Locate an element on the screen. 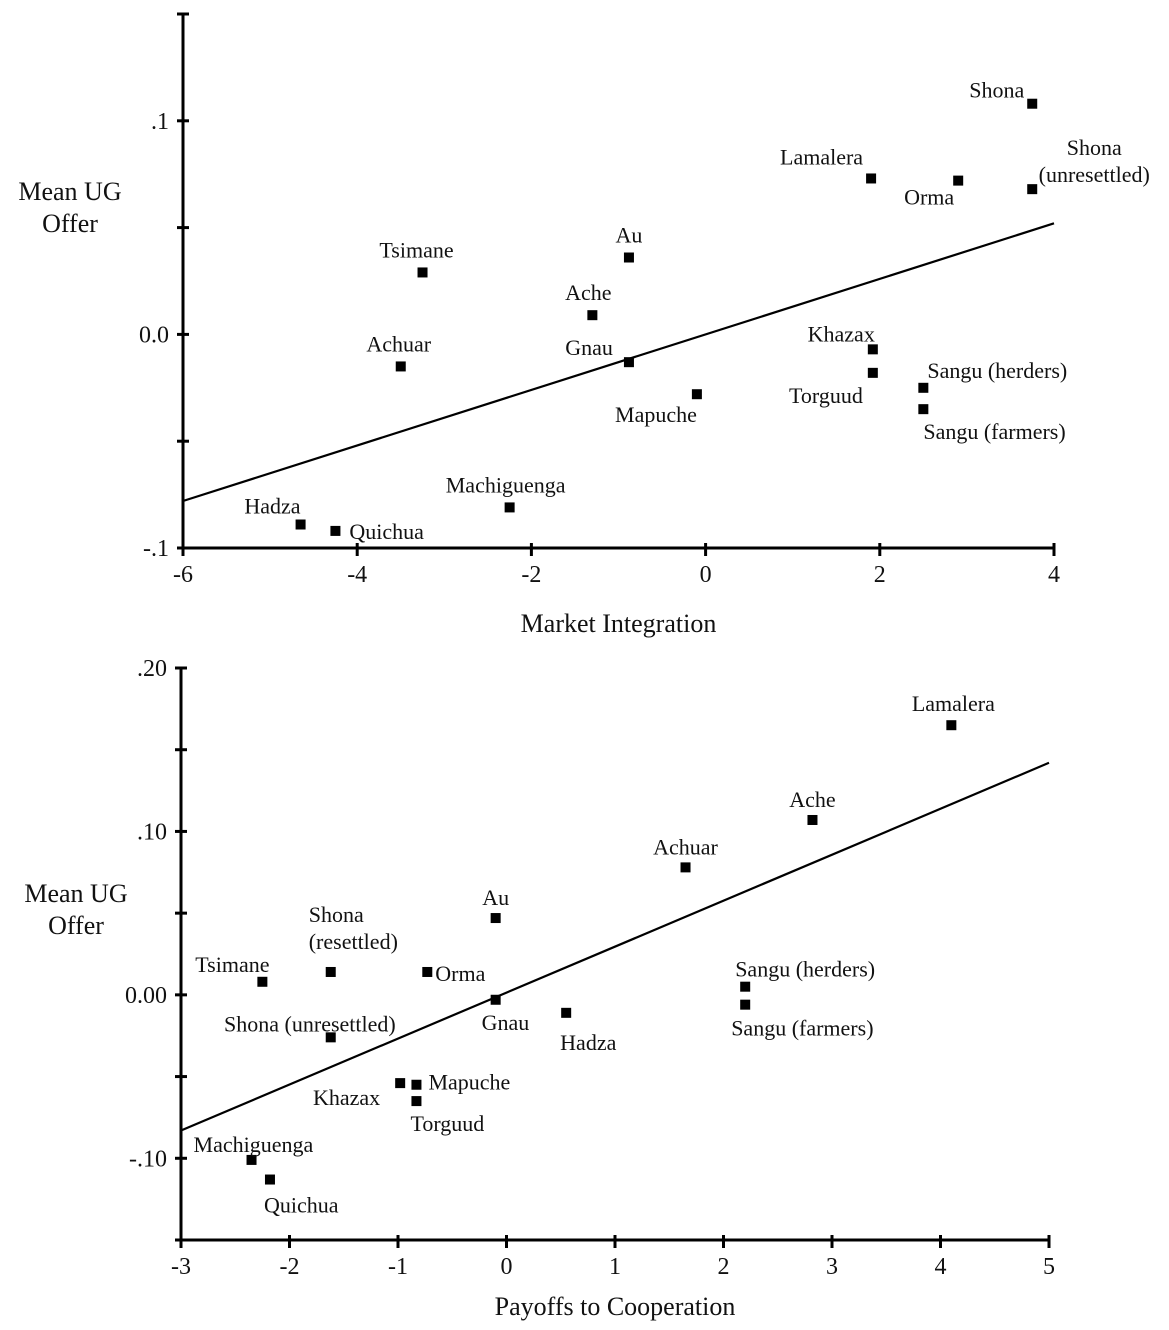 The width and height of the screenshot is (1169, 1330). point-label: (unresettled) is located at coordinates (1094, 174).